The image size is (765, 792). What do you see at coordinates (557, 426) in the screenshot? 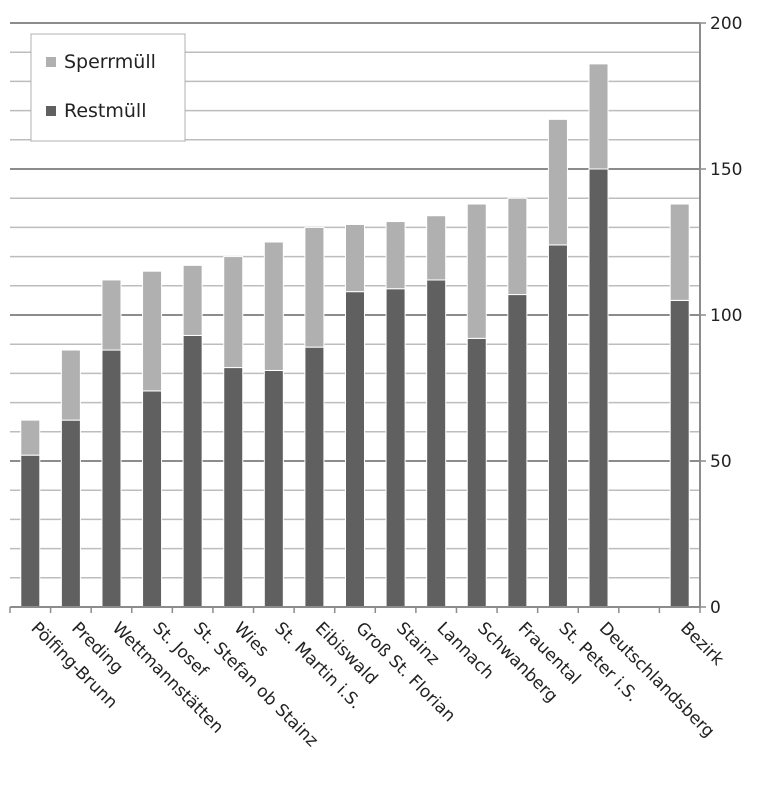
I see `bar-restmuell-st-peter-i-s` at bounding box center [557, 426].